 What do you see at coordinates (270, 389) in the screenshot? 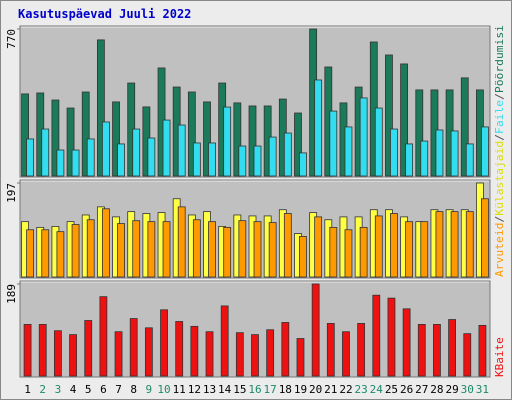
I see `x-tick-label: 17` at bounding box center [270, 389].